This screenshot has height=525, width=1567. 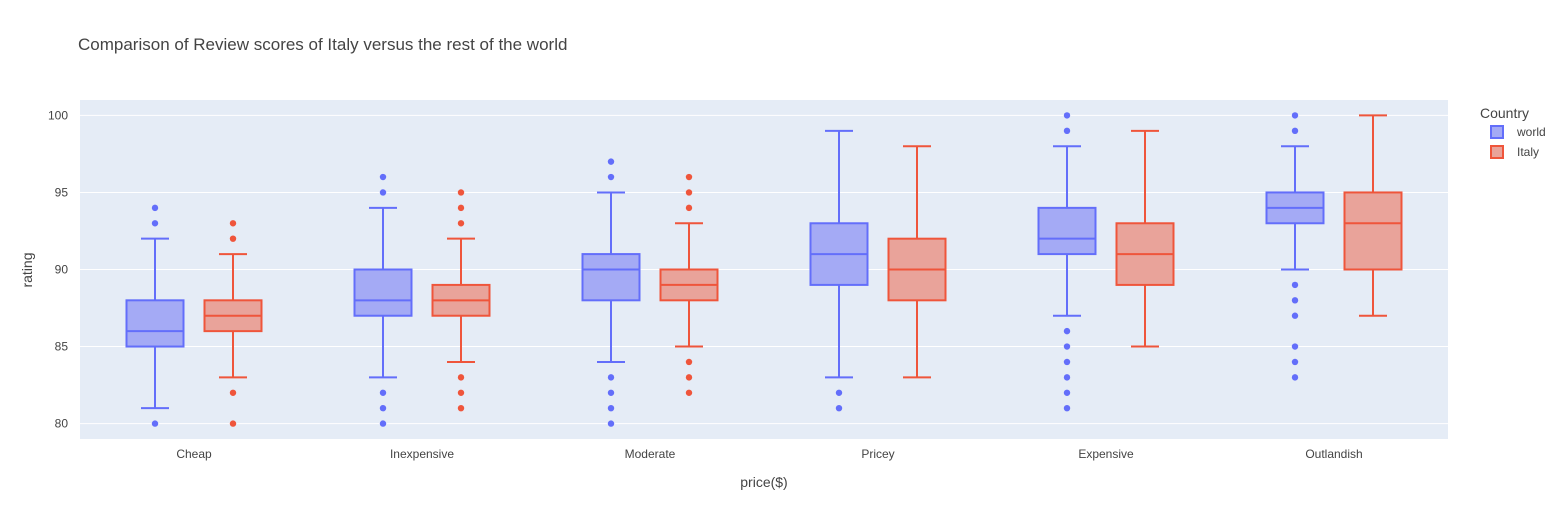 What do you see at coordinates (27, 269) in the screenshot?
I see `y-axis-title: rating` at bounding box center [27, 269].